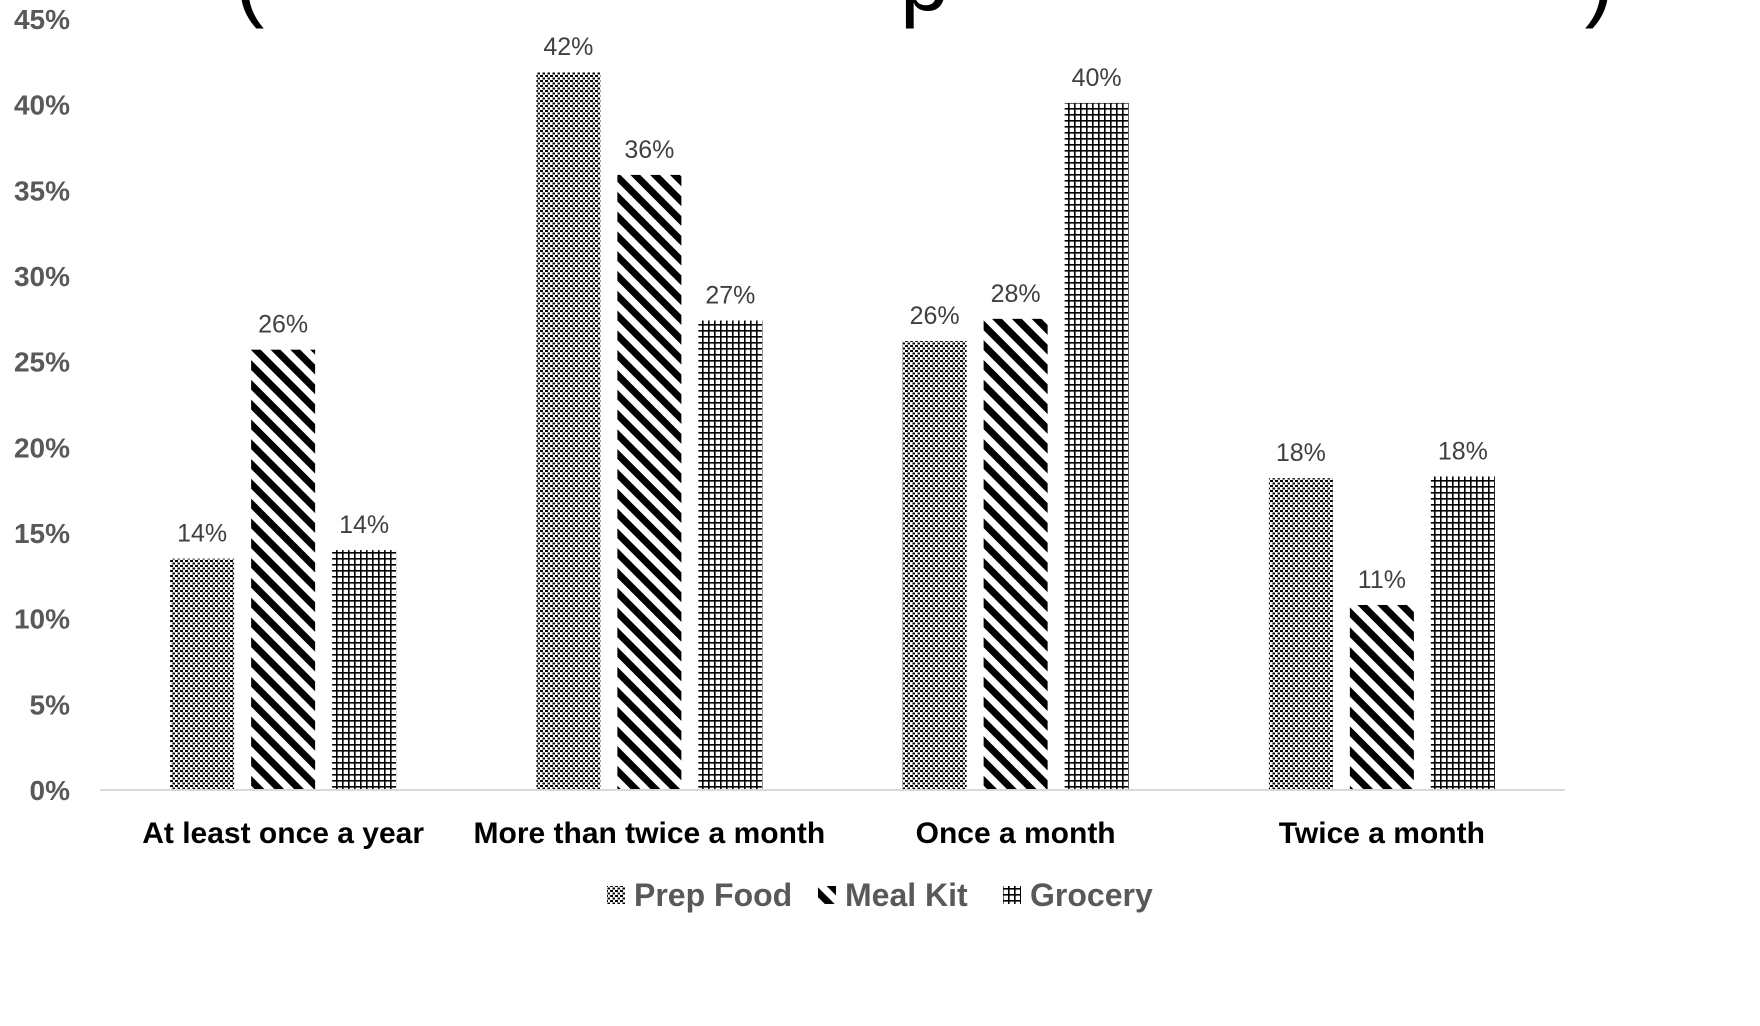 The height and width of the screenshot is (1026, 1760). I want to click on data-label: 11%, so click(1382, 580).